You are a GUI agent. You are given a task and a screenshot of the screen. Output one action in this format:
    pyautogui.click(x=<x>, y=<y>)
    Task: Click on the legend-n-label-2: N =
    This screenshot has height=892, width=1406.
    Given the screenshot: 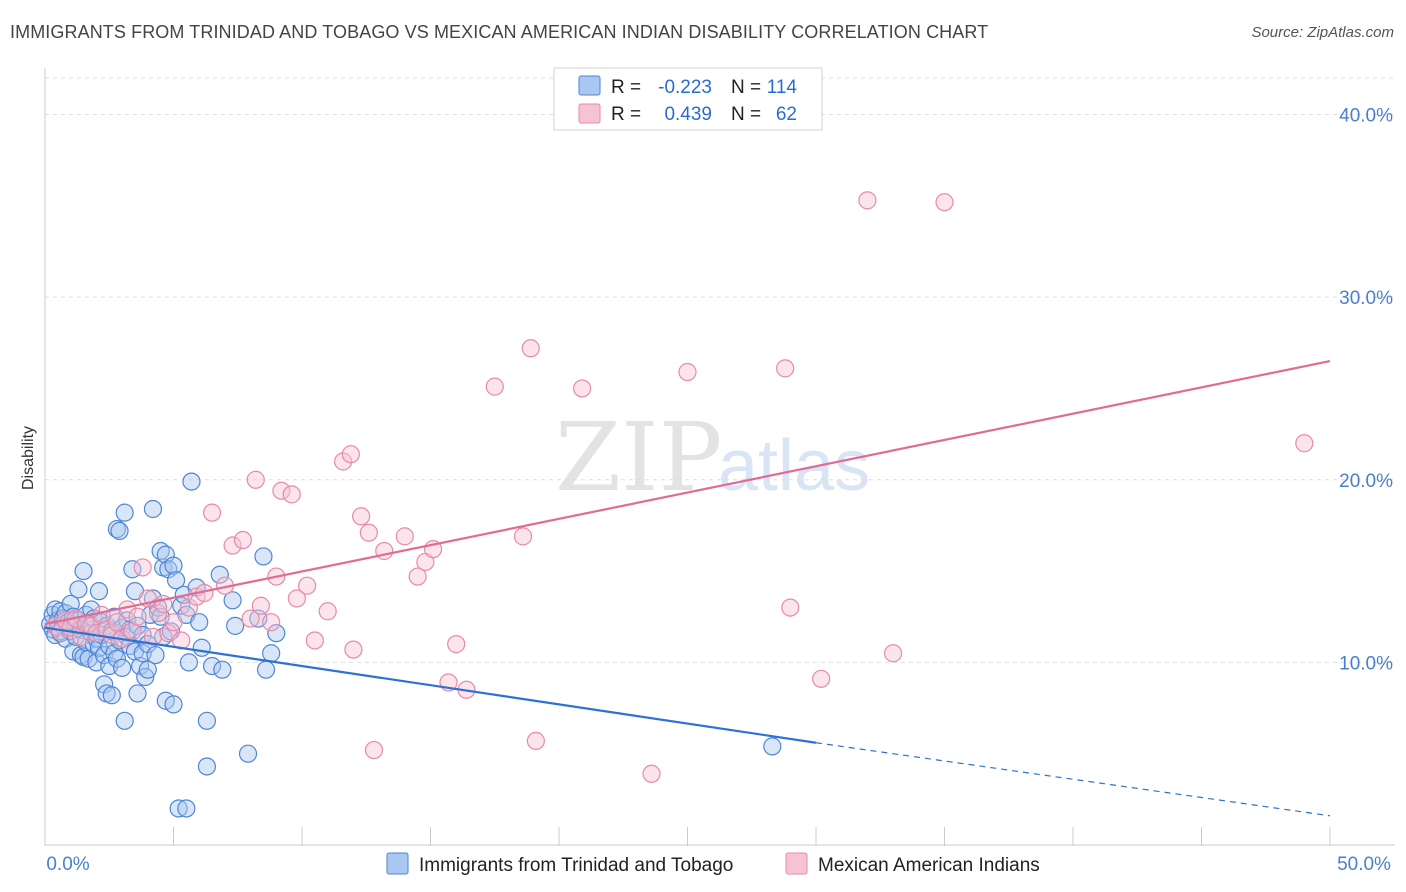 What is the action you would take?
    pyautogui.click(x=746, y=114)
    